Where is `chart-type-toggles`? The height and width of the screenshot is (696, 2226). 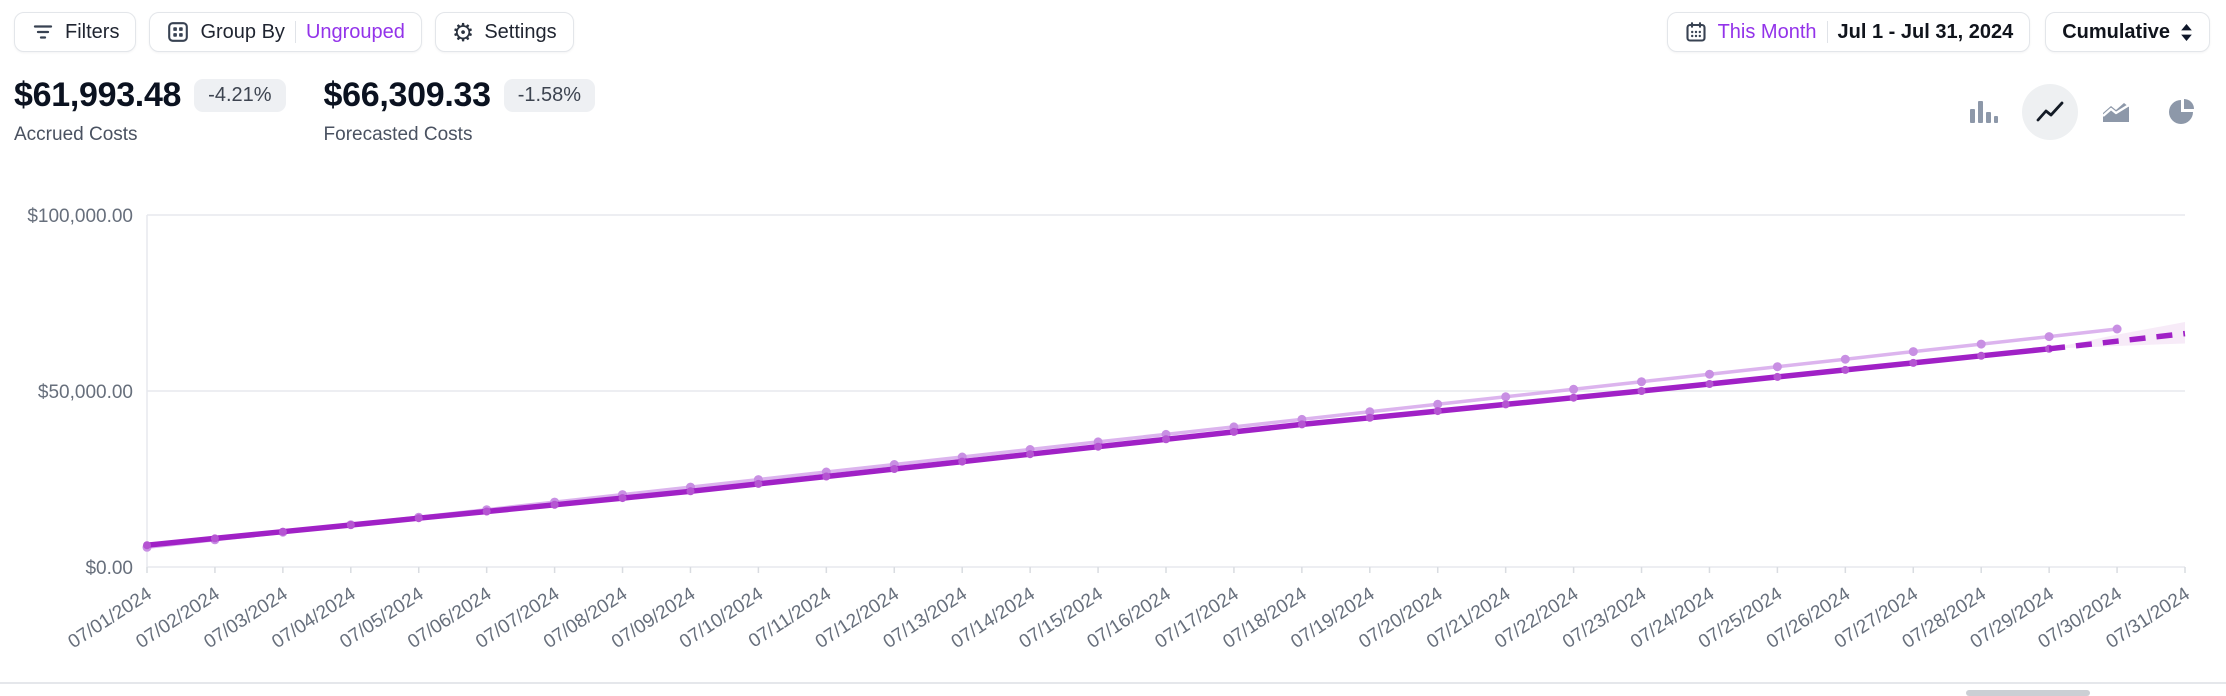 chart-type-toggles is located at coordinates (2083, 112).